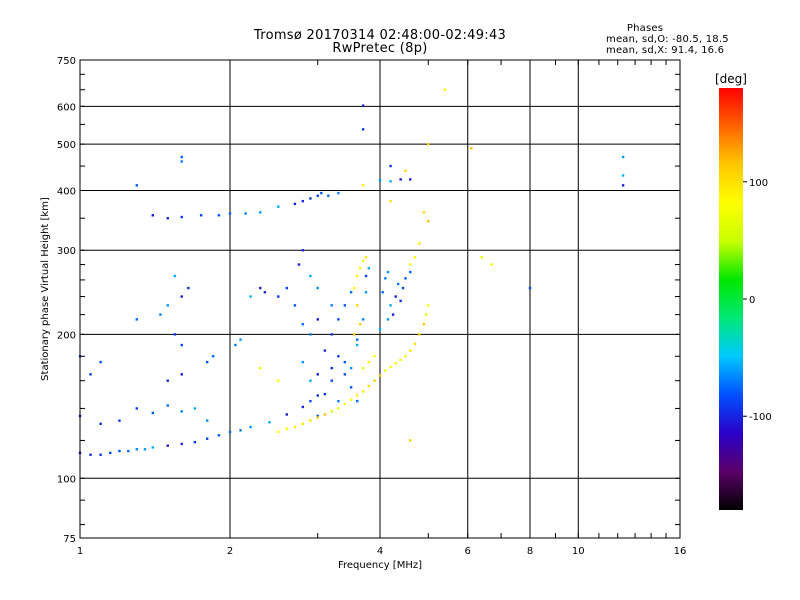 The width and height of the screenshot is (800, 600). What do you see at coordinates (578, 551) in the screenshot?
I see `x-tick-label: 10` at bounding box center [578, 551].